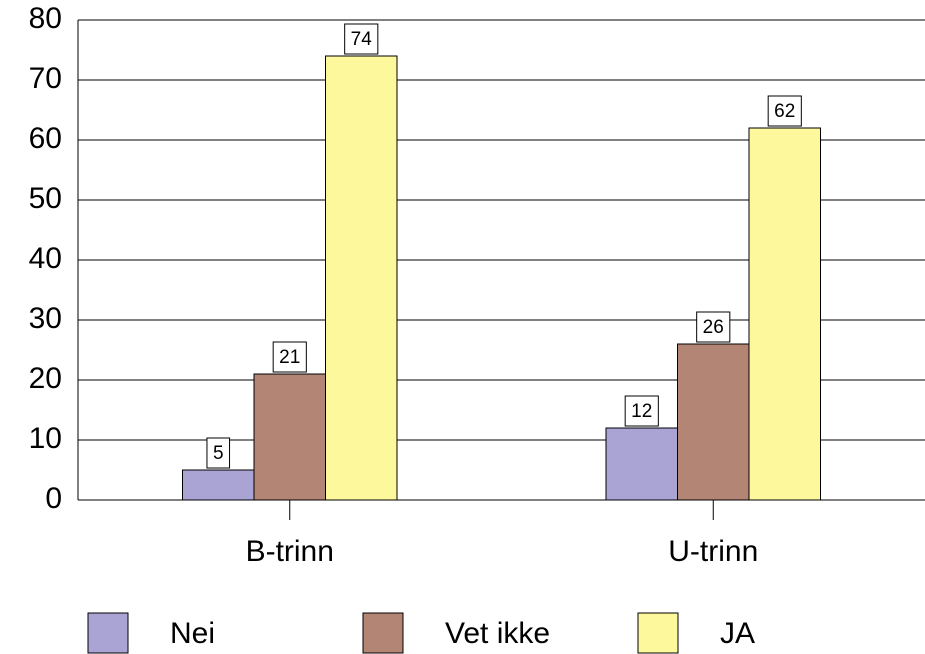 The width and height of the screenshot is (925, 654). I want to click on y-tick-label: 50, so click(45, 198).